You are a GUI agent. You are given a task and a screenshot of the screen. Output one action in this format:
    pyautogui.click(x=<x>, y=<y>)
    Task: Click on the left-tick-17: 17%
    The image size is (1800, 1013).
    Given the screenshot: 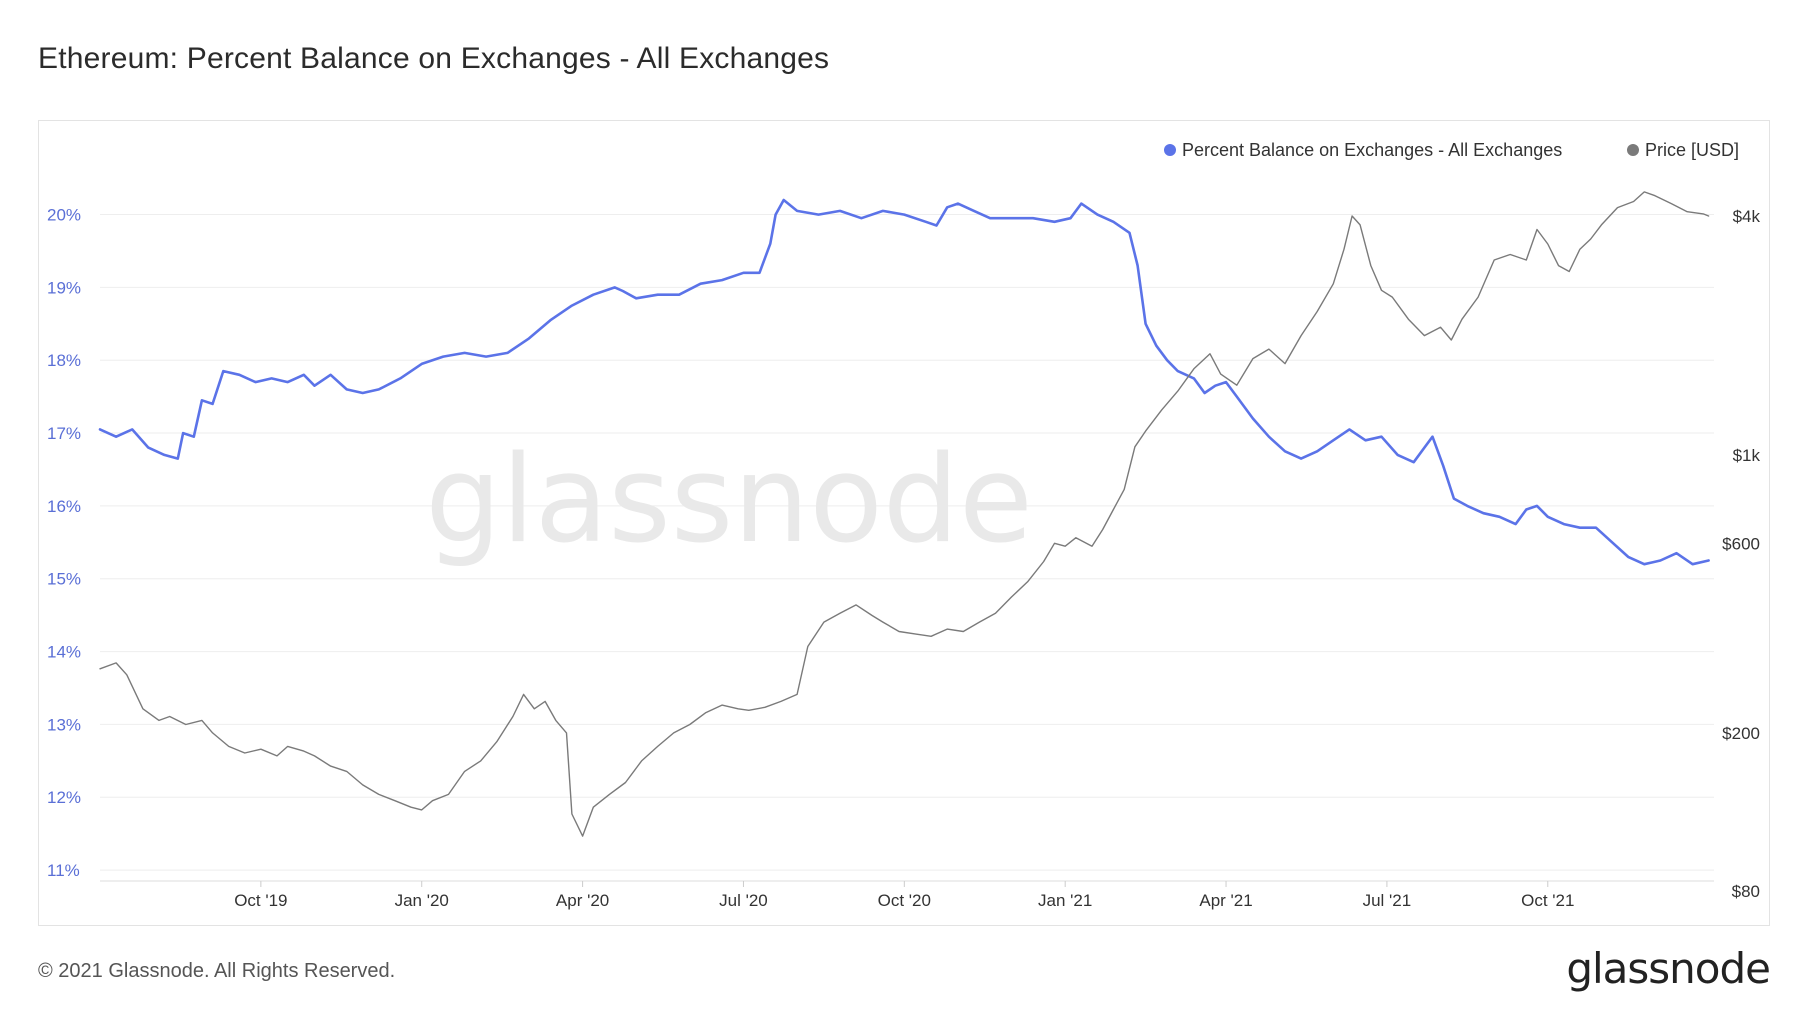 What is the action you would take?
    pyautogui.click(x=64, y=433)
    